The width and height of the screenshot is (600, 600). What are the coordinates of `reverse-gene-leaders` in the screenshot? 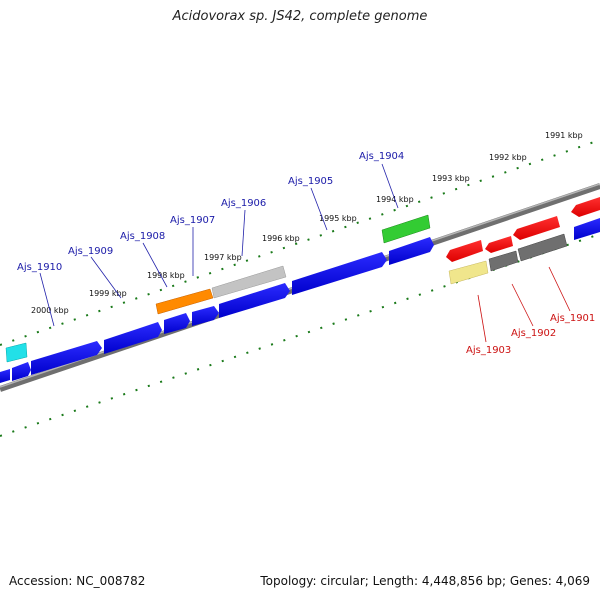 It's located at (524, 304).